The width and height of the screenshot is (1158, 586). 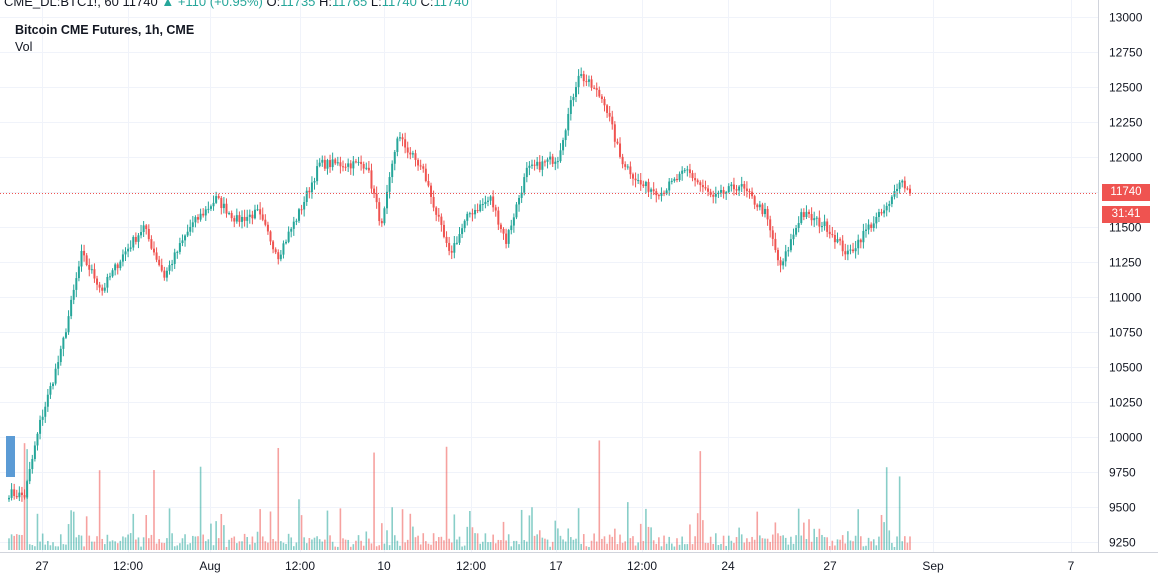 What do you see at coordinates (168, 4) in the screenshot?
I see `change-arrow-icon: ▲` at bounding box center [168, 4].